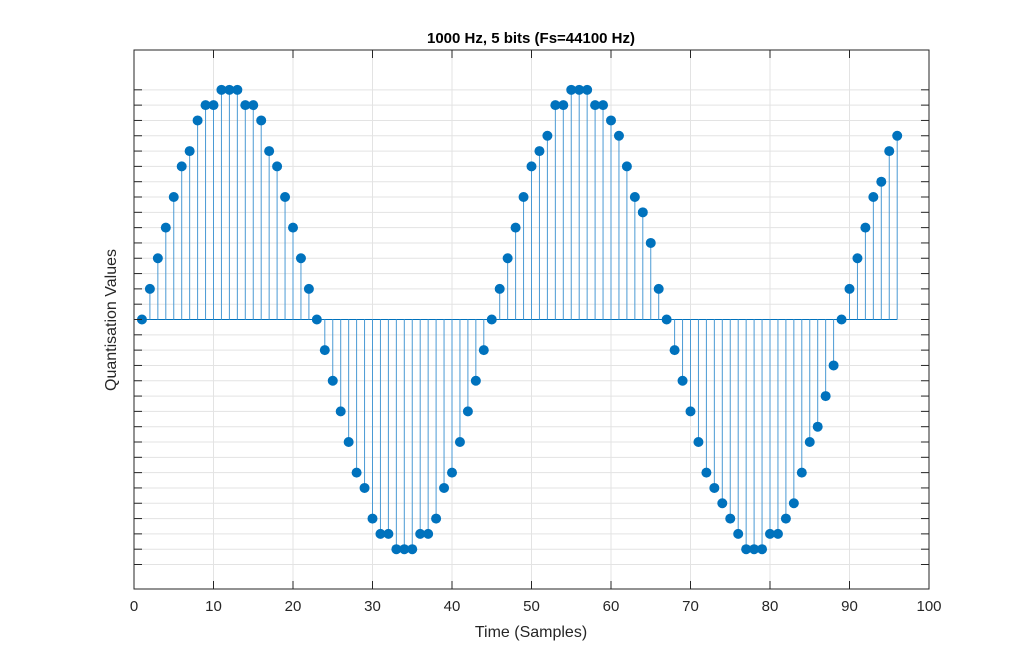 This screenshot has width=1024, height=667. Describe the element at coordinates (531, 606) in the screenshot. I see `x-tick-label: 50` at that location.